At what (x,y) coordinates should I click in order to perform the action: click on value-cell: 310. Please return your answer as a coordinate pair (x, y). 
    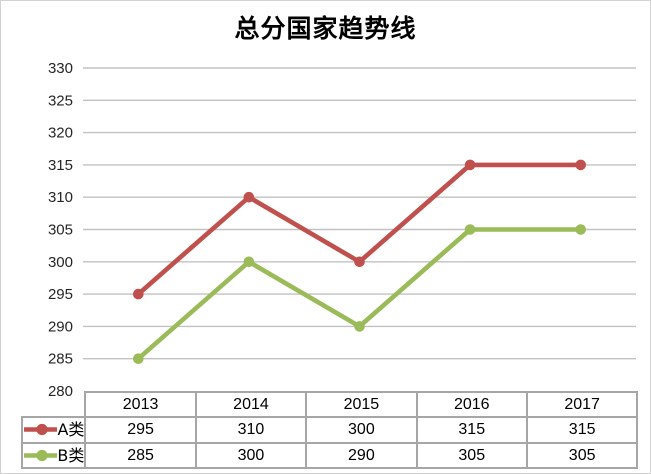
    Looking at the image, I should click on (251, 430).